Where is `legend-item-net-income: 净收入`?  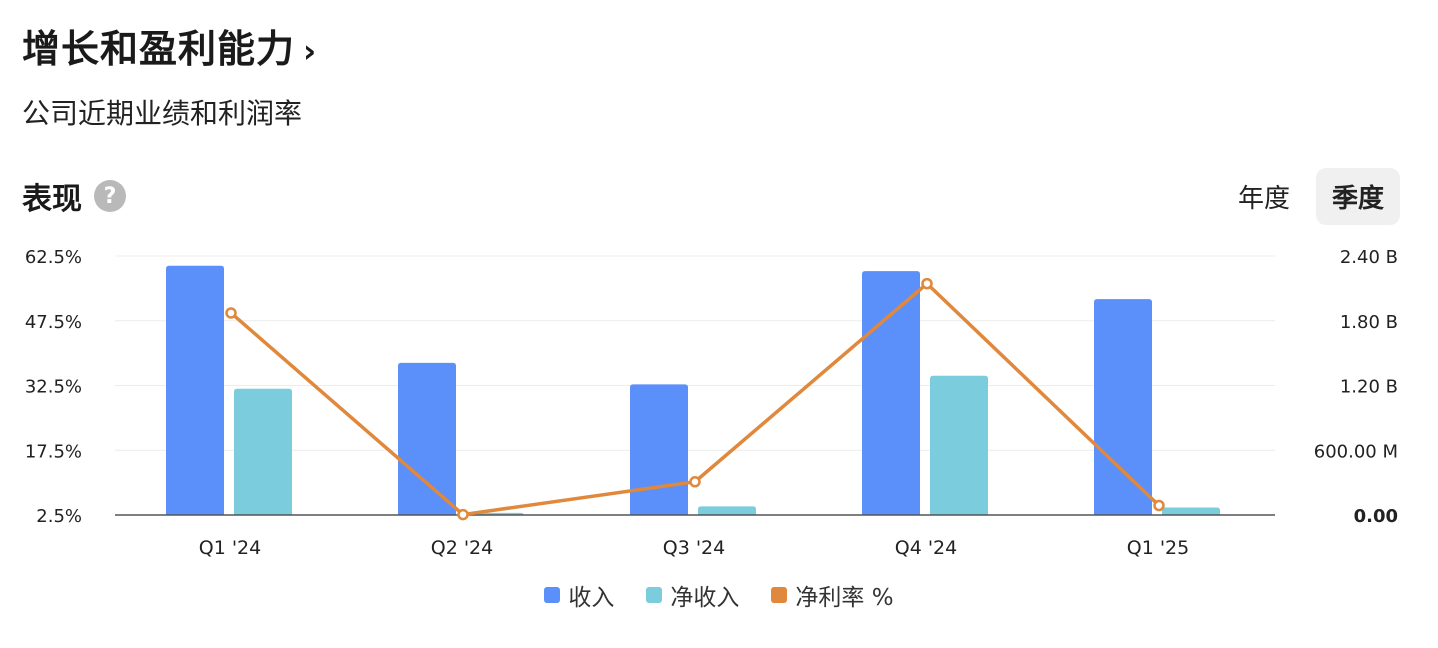 legend-item-net-income: 净收入 is located at coordinates (692, 595).